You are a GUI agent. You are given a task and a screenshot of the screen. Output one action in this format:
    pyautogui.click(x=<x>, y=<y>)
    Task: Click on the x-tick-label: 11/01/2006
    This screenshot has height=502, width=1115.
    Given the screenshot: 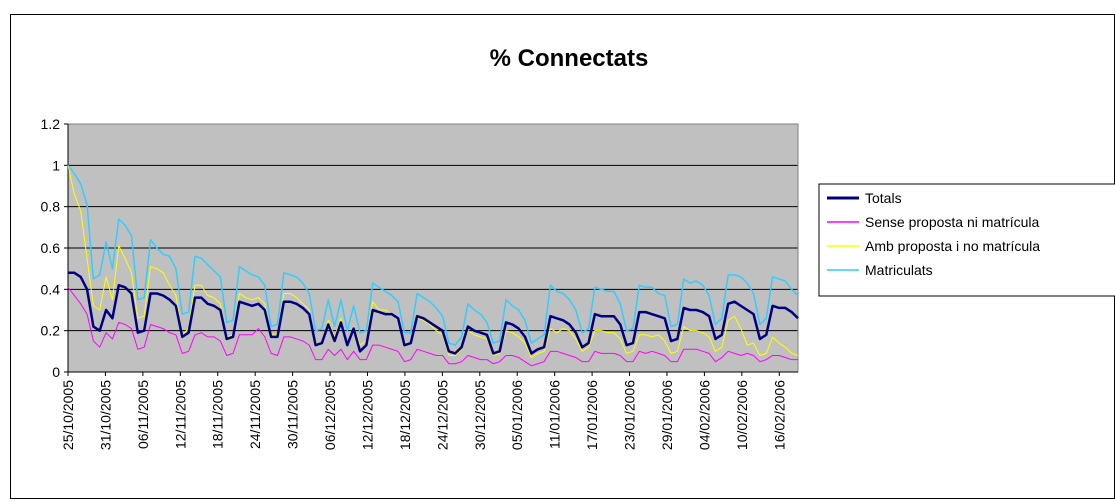 What is the action you would take?
    pyautogui.click(x=555, y=414)
    